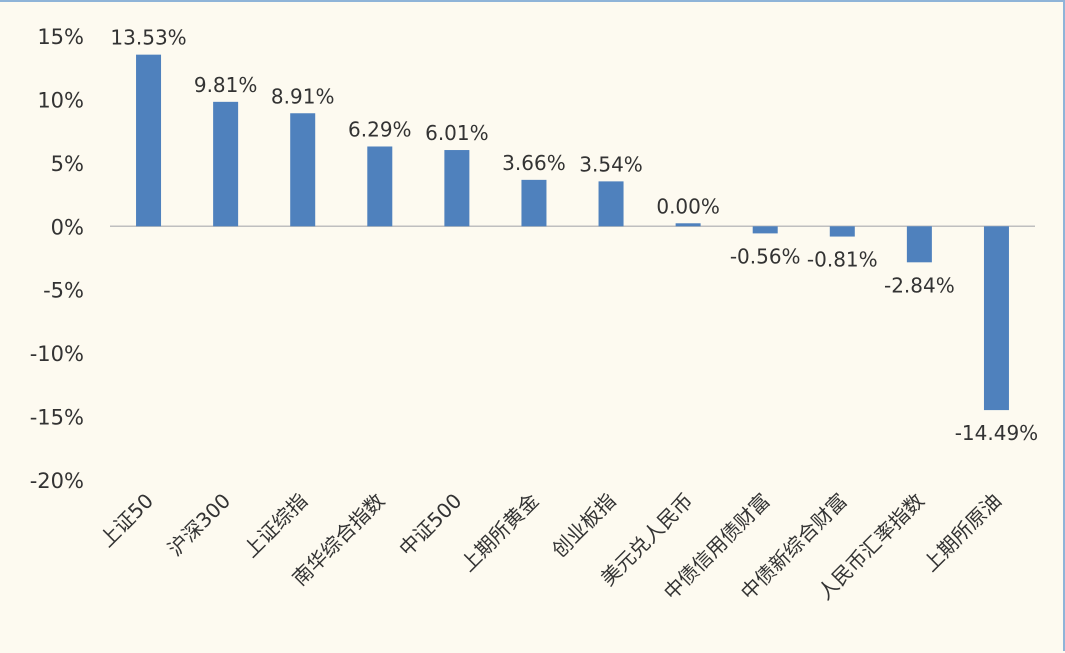 This screenshot has width=1065, height=653. Describe the element at coordinates (842, 260) in the screenshot. I see `data-label-9: -0.81%` at that location.